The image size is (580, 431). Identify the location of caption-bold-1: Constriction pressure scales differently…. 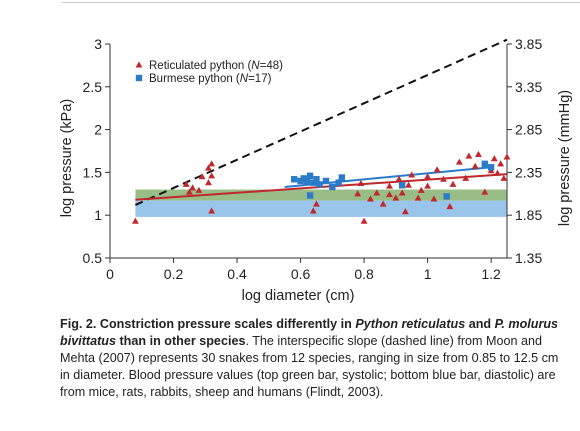
(226, 324).